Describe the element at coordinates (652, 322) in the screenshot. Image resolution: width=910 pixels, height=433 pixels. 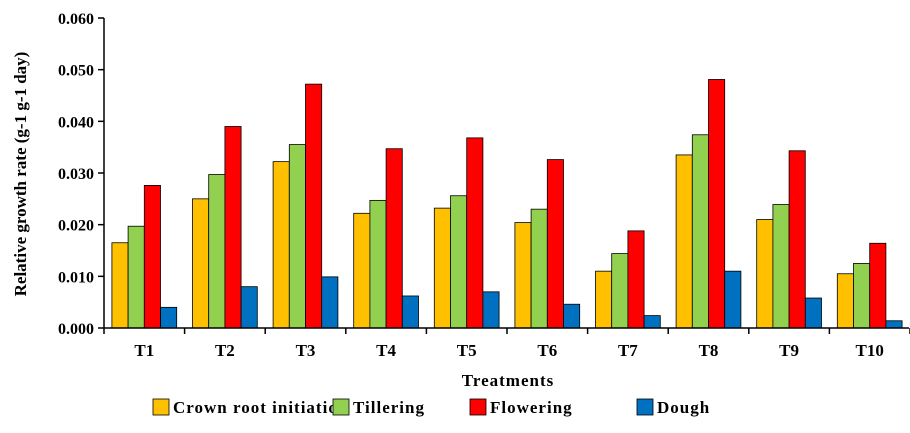
I see `bar-dough-t7` at that location.